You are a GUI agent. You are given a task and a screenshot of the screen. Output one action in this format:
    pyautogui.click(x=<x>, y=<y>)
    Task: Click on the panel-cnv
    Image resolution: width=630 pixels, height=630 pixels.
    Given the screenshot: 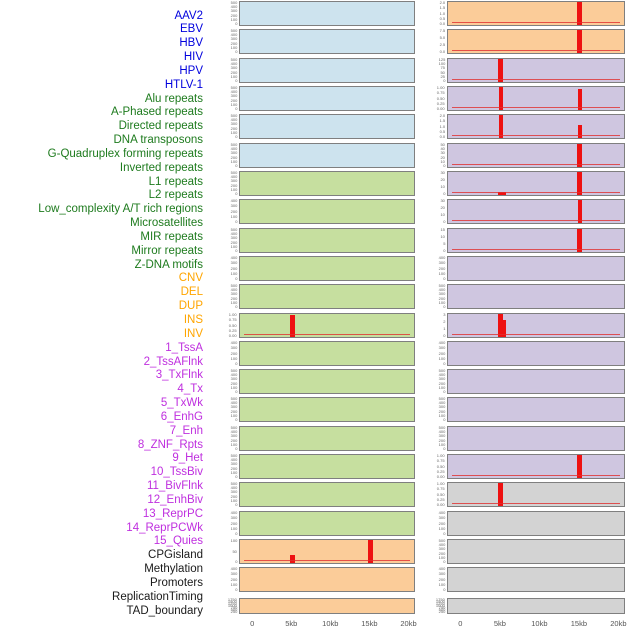 What is the action you would take?
    pyautogui.click(x=327, y=551)
    